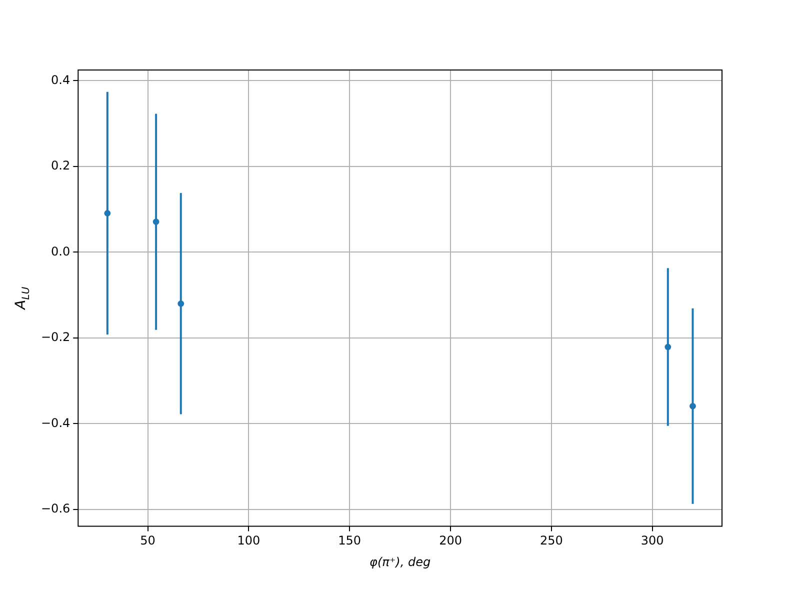 This screenshot has width=800, height=600. I want to click on y-tick-label: 0.2, so click(60, 165).